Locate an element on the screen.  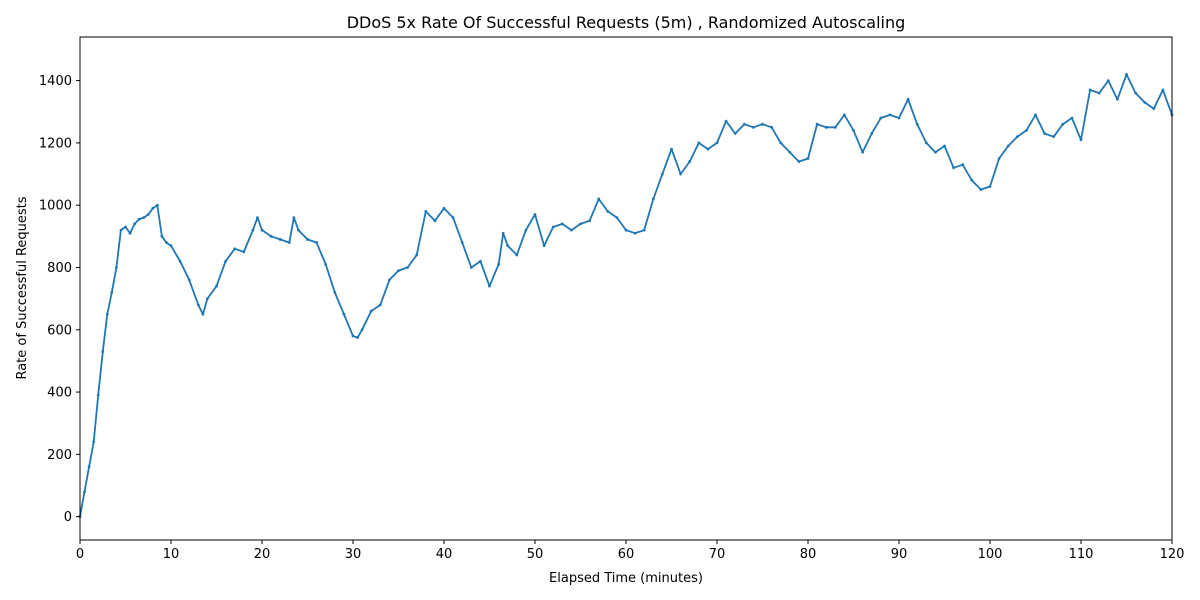
x-tick-label: 50 is located at coordinates (535, 554).